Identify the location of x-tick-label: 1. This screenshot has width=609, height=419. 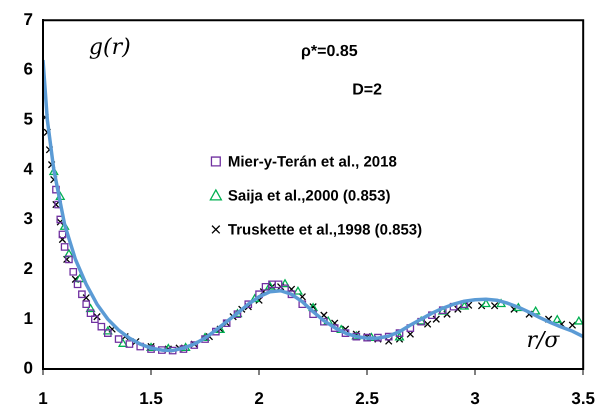
(43, 398).